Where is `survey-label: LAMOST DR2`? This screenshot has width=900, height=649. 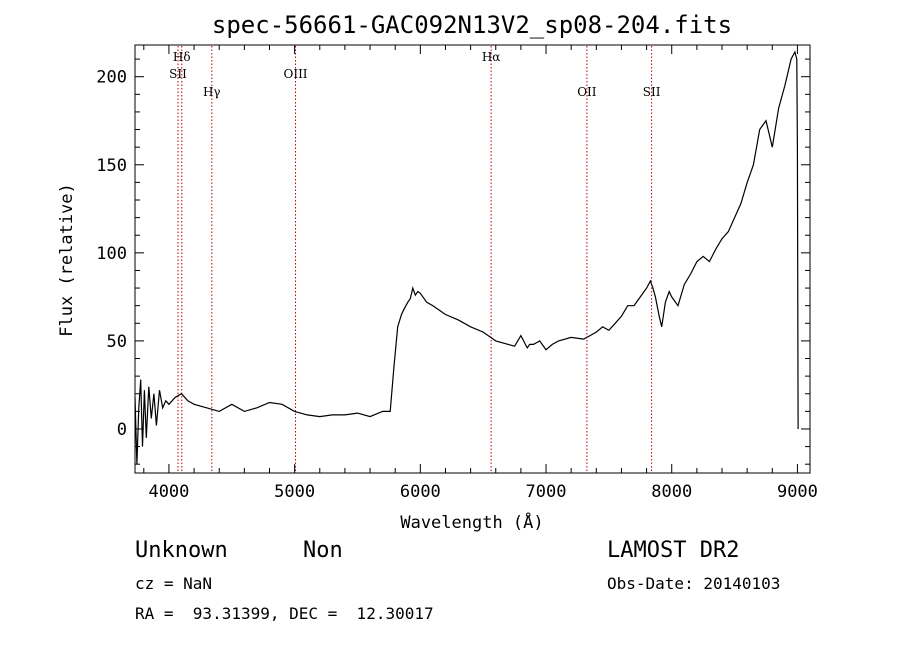
survey-label: LAMOST DR2 is located at coordinates (673, 550).